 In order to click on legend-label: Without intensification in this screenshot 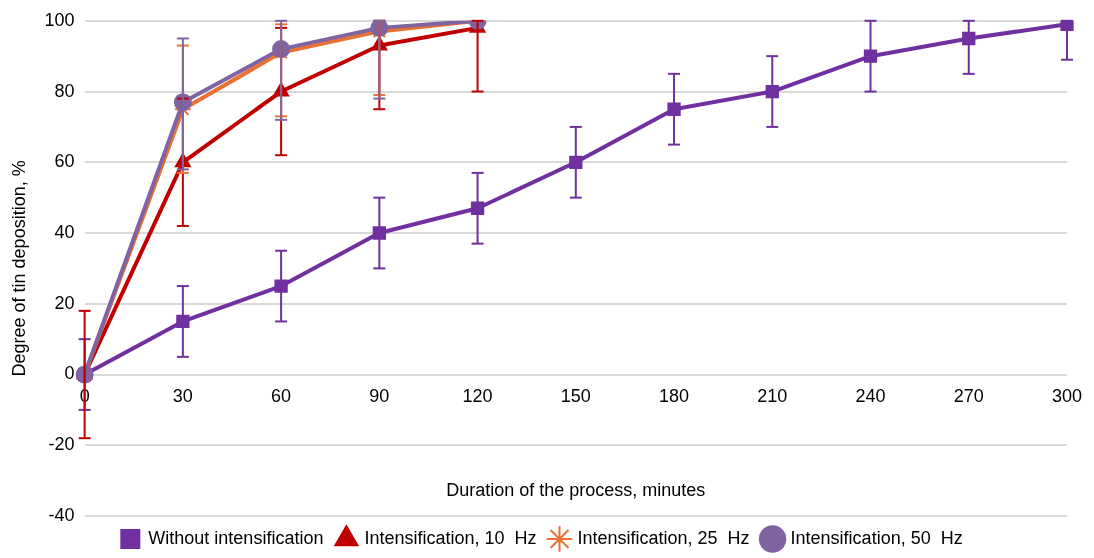, I will do `click(236, 537)`.